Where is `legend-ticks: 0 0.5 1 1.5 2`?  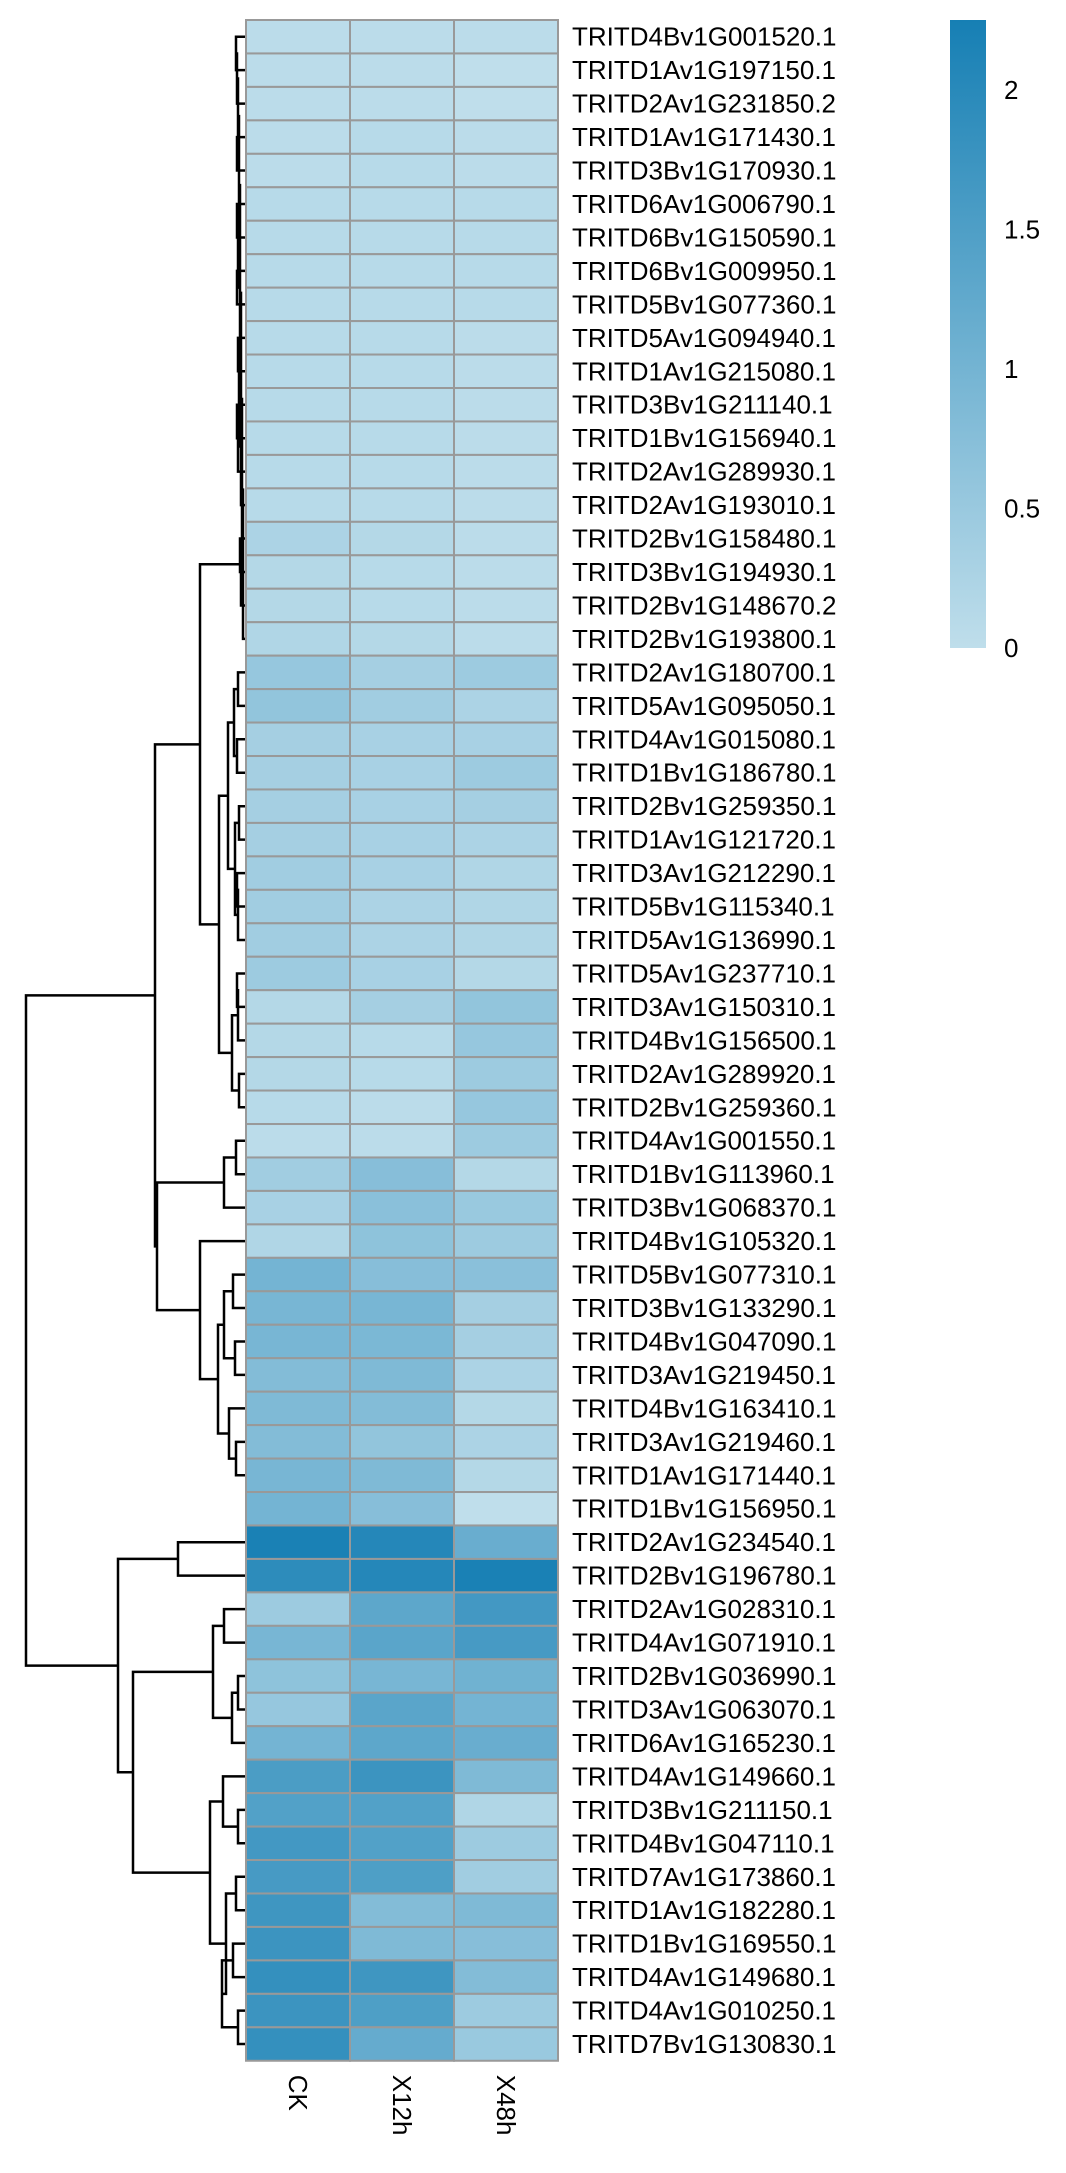 legend-ticks: 0 0.5 1 1.5 2 is located at coordinates (1022, 369).